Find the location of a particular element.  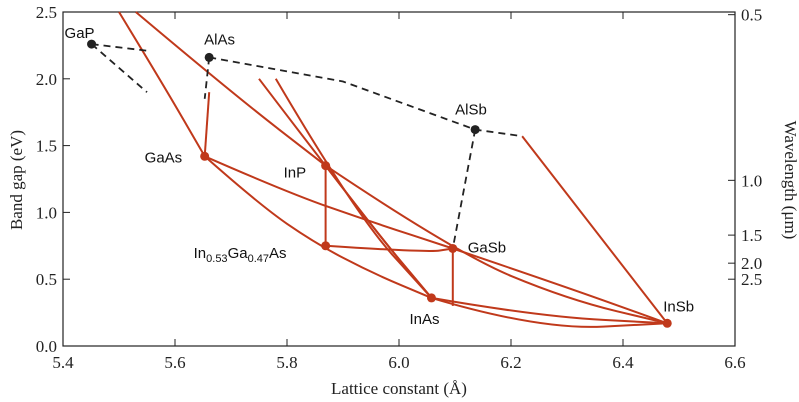

point-label: AlSb is located at coordinates (471, 110).